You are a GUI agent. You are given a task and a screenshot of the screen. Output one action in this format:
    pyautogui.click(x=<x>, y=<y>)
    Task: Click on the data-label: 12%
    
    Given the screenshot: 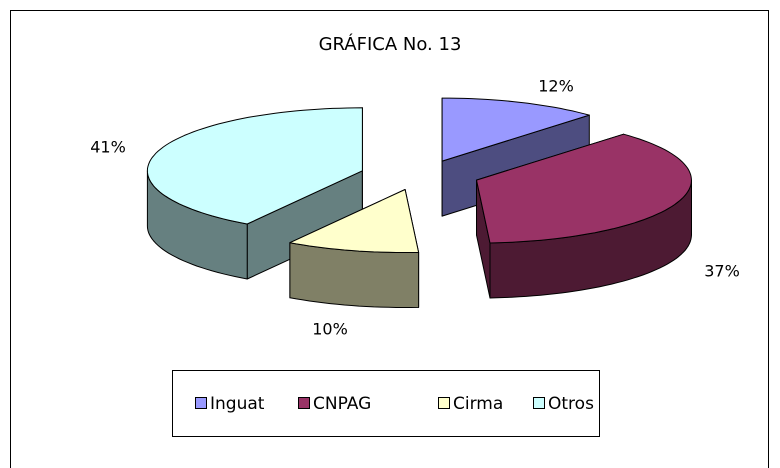 What is the action you would take?
    pyautogui.click(x=556, y=86)
    